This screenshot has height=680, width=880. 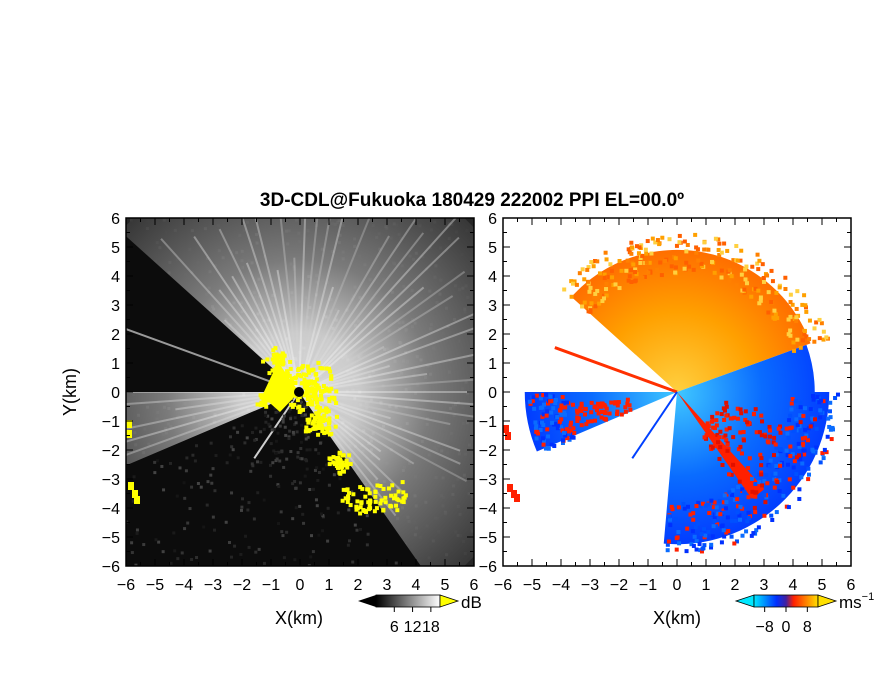 What do you see at coordinates (416, 585) in the screenshot?
I see `reflectivity-x-tick-label: 4` at bounding box center [416, 585].